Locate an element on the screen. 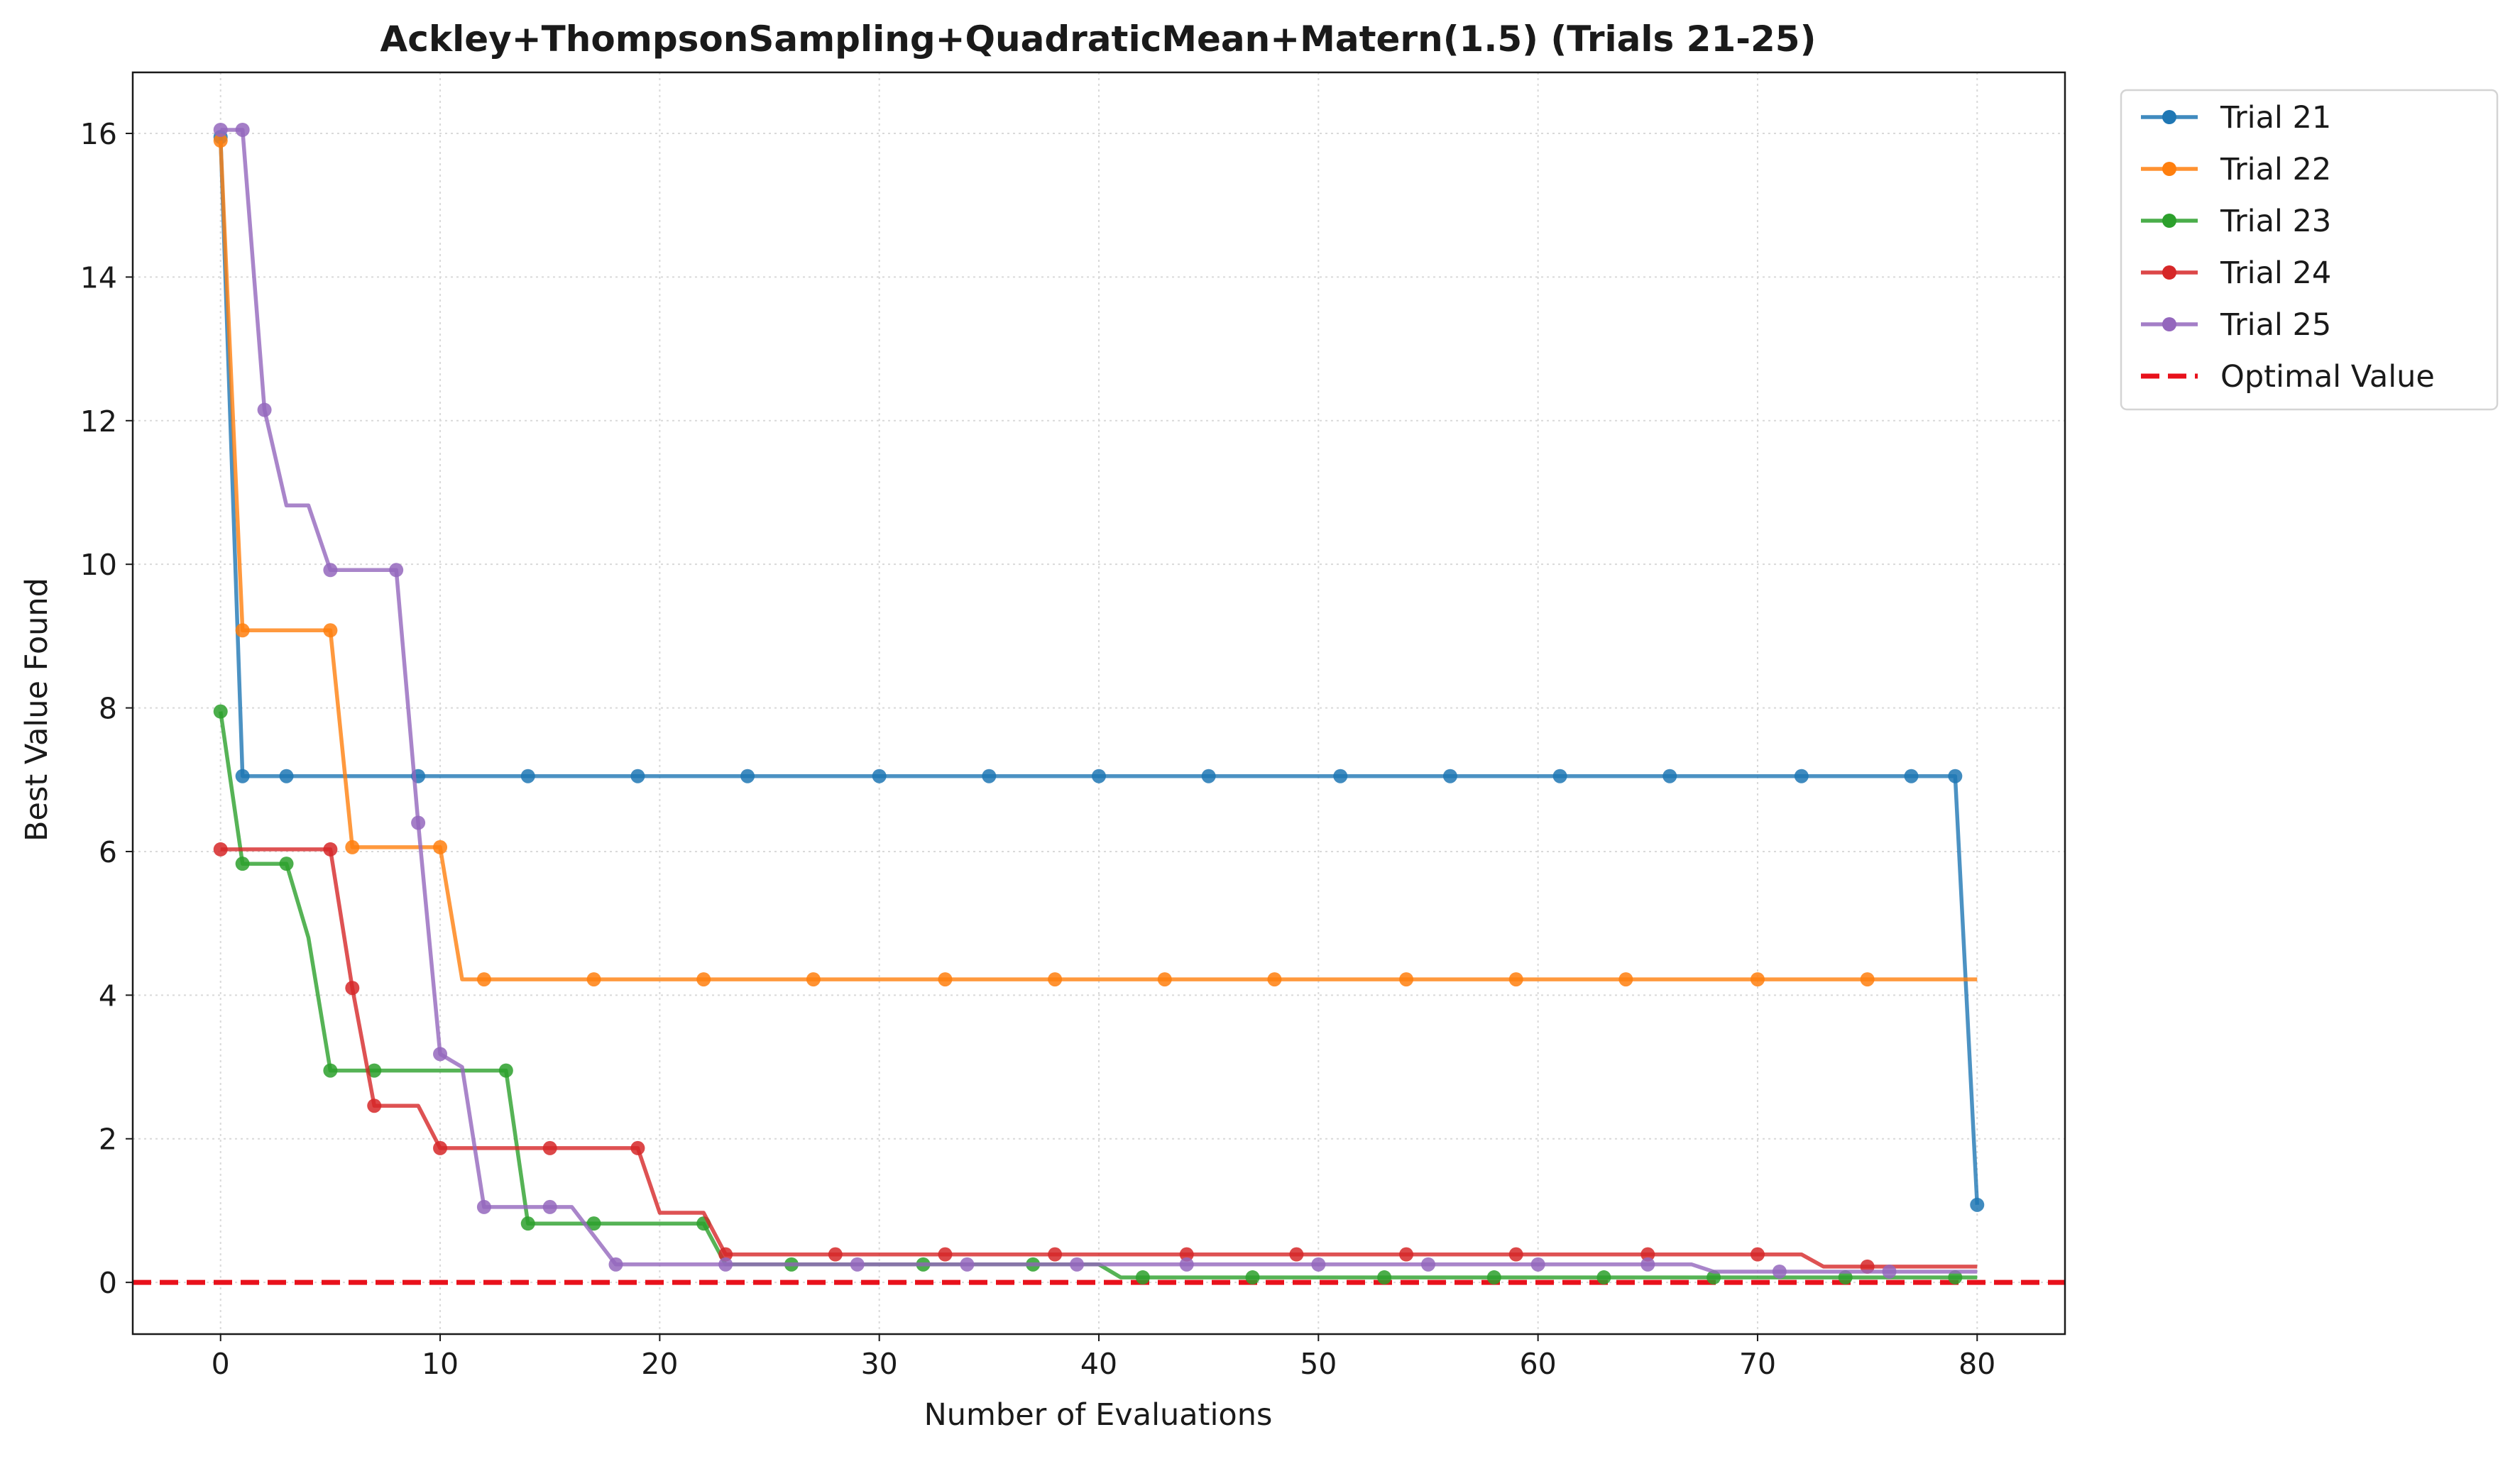  y-tick-label: 8 is located at coordinates (108, 709).